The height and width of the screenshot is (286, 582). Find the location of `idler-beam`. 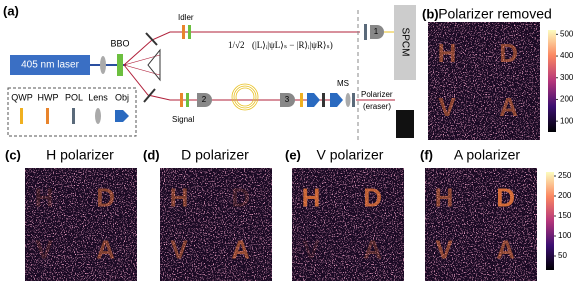

idler-beam is located at coordinates (241, 48).